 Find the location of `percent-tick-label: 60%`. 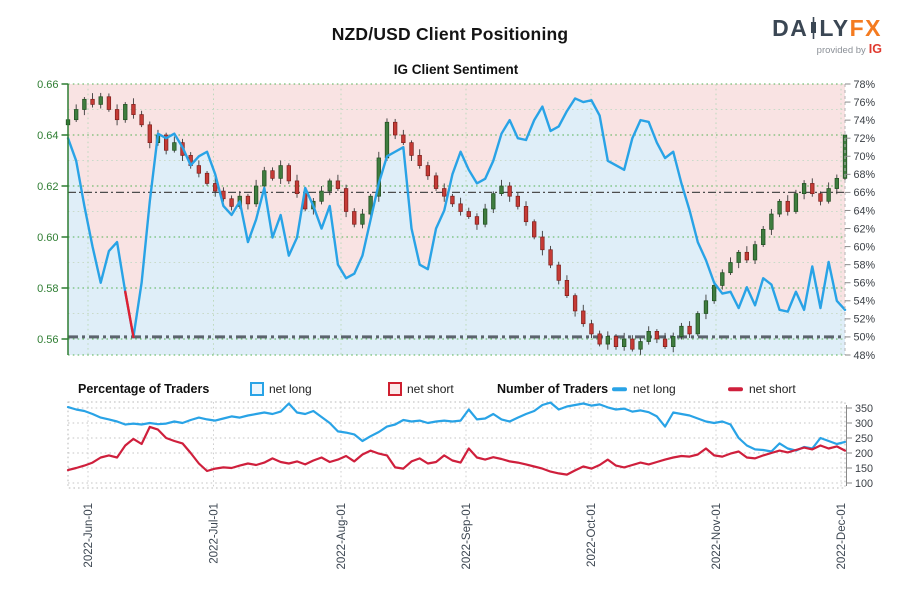

percent-tick-label: 60% is located at coordinates (865, 247).